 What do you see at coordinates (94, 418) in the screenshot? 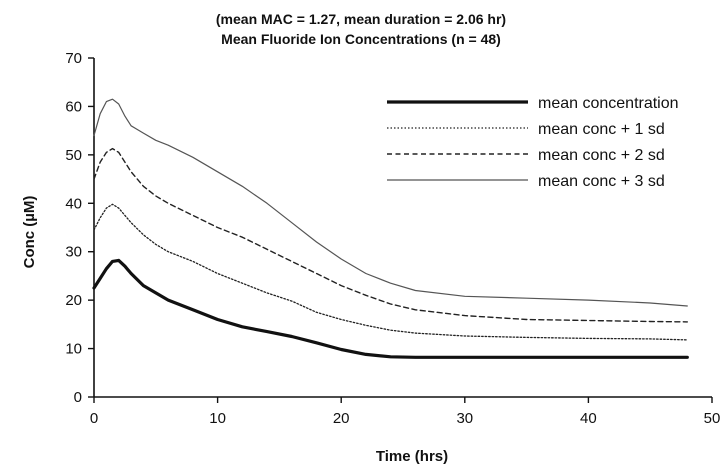
I see `x-tick-label: 0` at bounding box center [94, 418].